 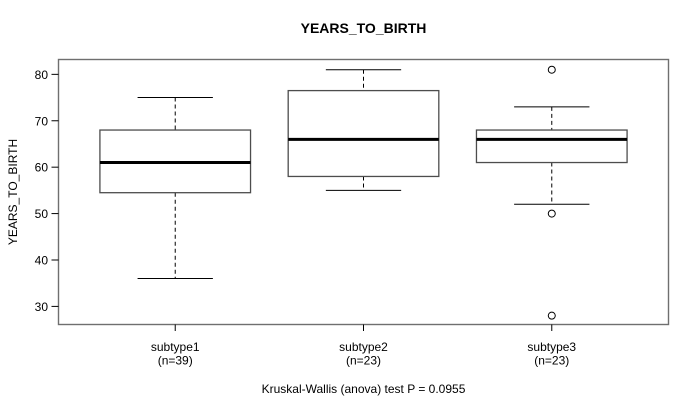 I want to click on y-tick-label: 30, so click(x=42, y=307).